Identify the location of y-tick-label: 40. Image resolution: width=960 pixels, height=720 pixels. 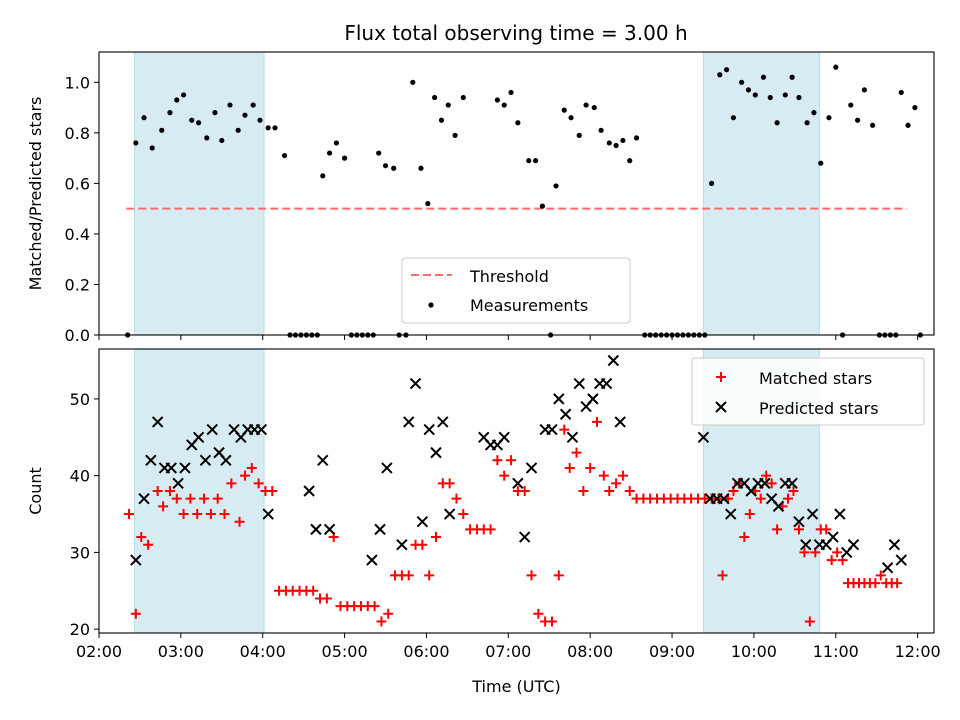
(80, 476).